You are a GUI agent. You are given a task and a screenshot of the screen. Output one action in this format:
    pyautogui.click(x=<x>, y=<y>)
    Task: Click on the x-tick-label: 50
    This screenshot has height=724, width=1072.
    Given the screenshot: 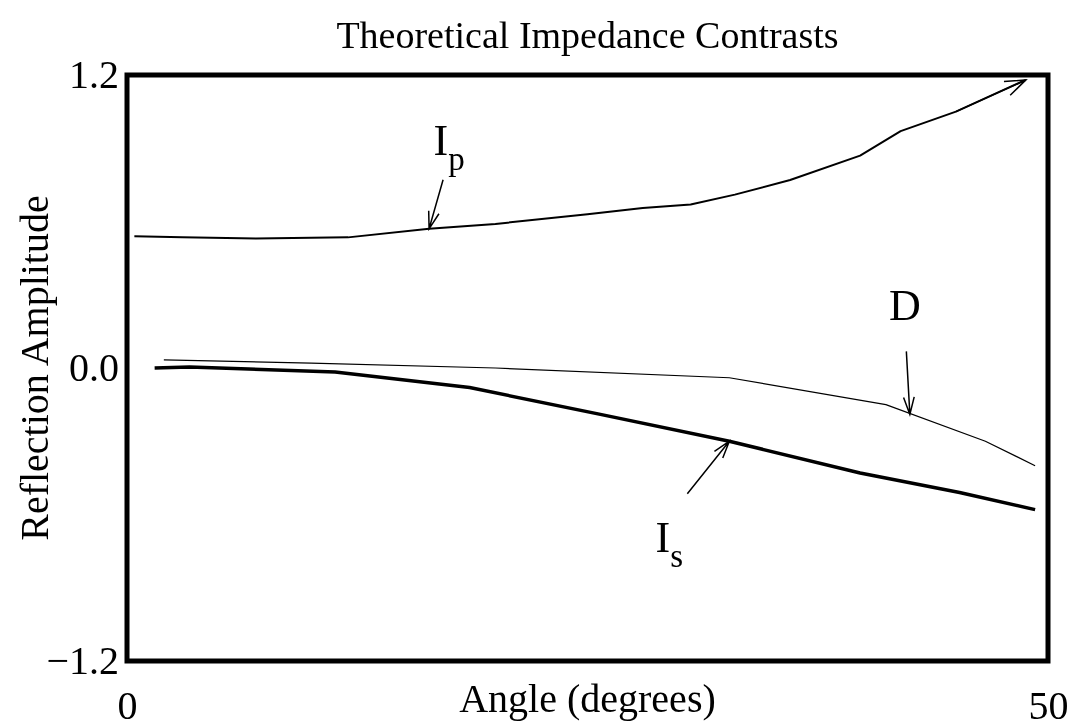 What is the action you would take?
    pyautogui.click(x=1048, y=703)
    